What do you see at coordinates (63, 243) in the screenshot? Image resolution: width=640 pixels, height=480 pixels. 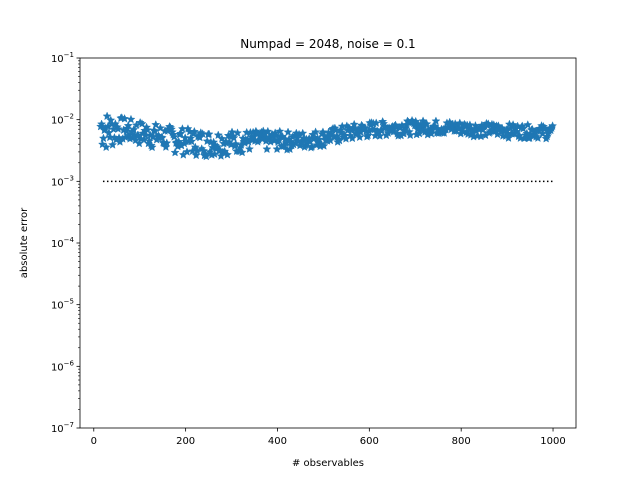 I see `y-tick-label: 10⁻⁴` at bounding box center [63, 243].